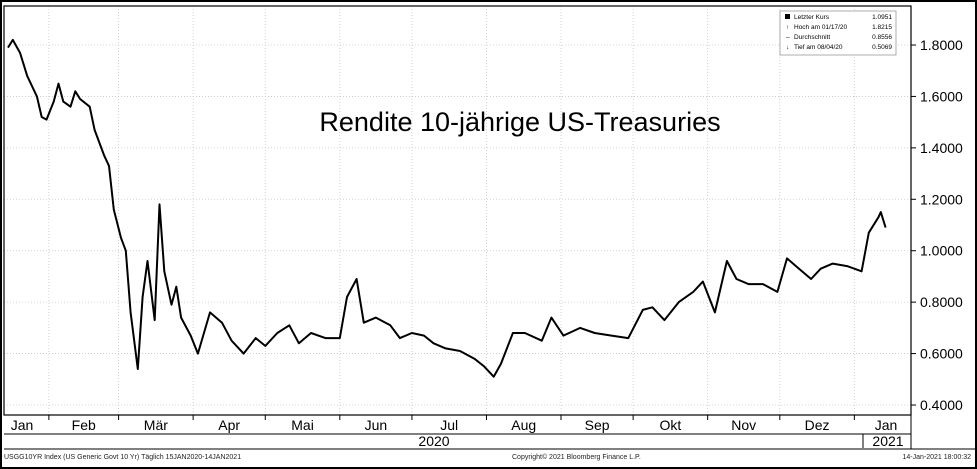 The image size is (977, 469). Describe the element at coordinates (941, 302) in the screenshot. I see `y-tick-label: 0.8000` at that location.